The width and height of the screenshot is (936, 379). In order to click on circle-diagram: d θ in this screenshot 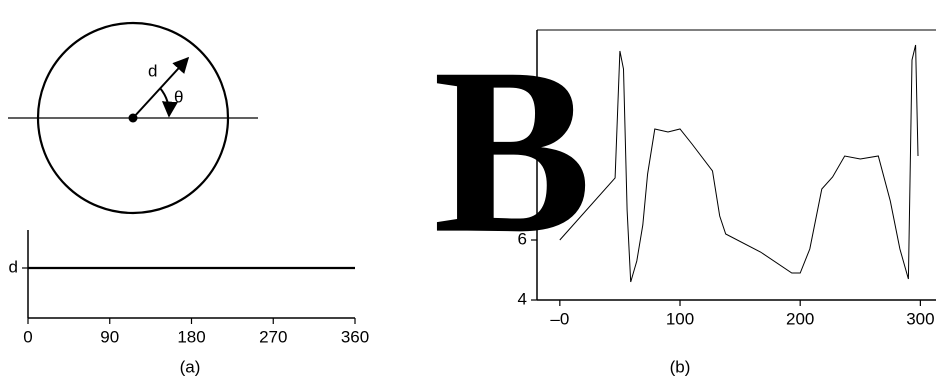, I will do `click(133, 118)`.